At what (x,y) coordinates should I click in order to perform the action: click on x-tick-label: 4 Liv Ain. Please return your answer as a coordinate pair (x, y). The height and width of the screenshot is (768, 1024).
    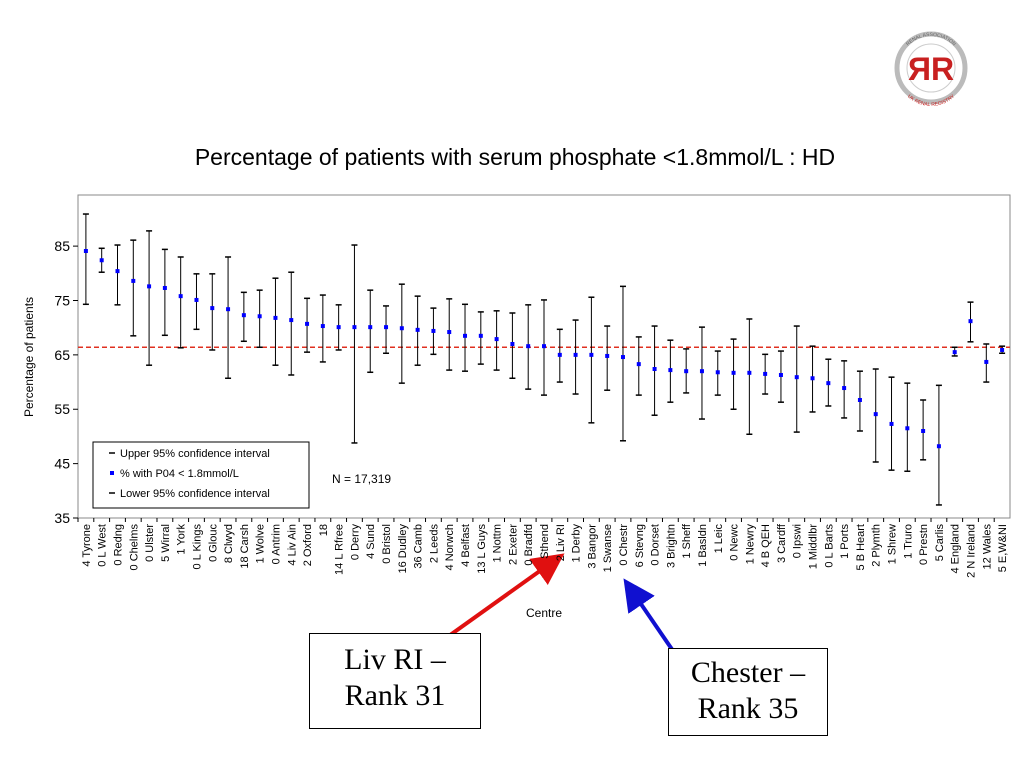
    Looking at the image, I should click on (292, 545).